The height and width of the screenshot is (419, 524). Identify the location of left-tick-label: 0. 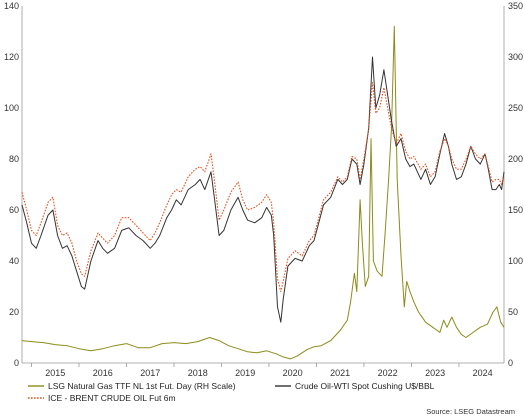
(16, 363).